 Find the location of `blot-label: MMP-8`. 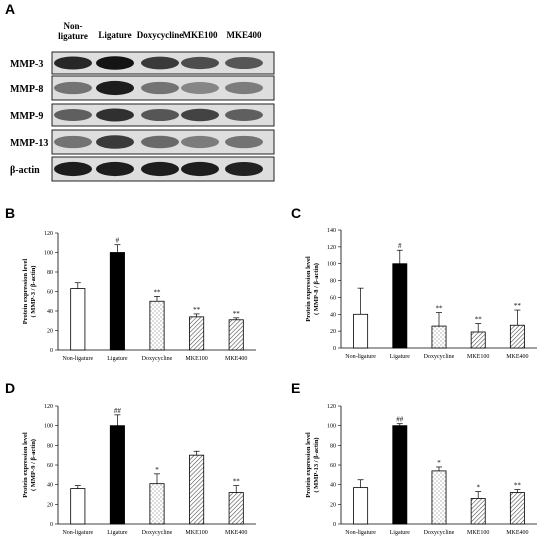

blot-label: MMP-8 is located at coordinates (26, 89).